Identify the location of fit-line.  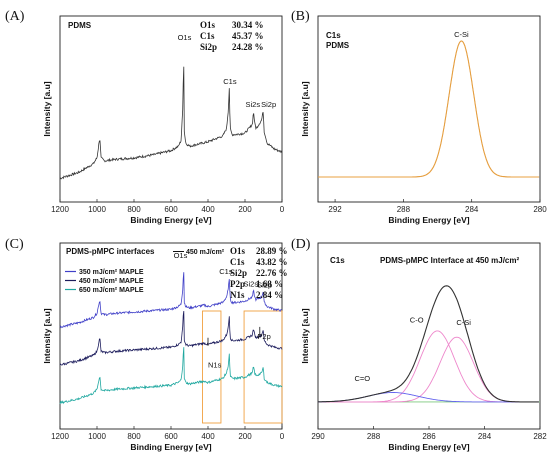
(429, 109).